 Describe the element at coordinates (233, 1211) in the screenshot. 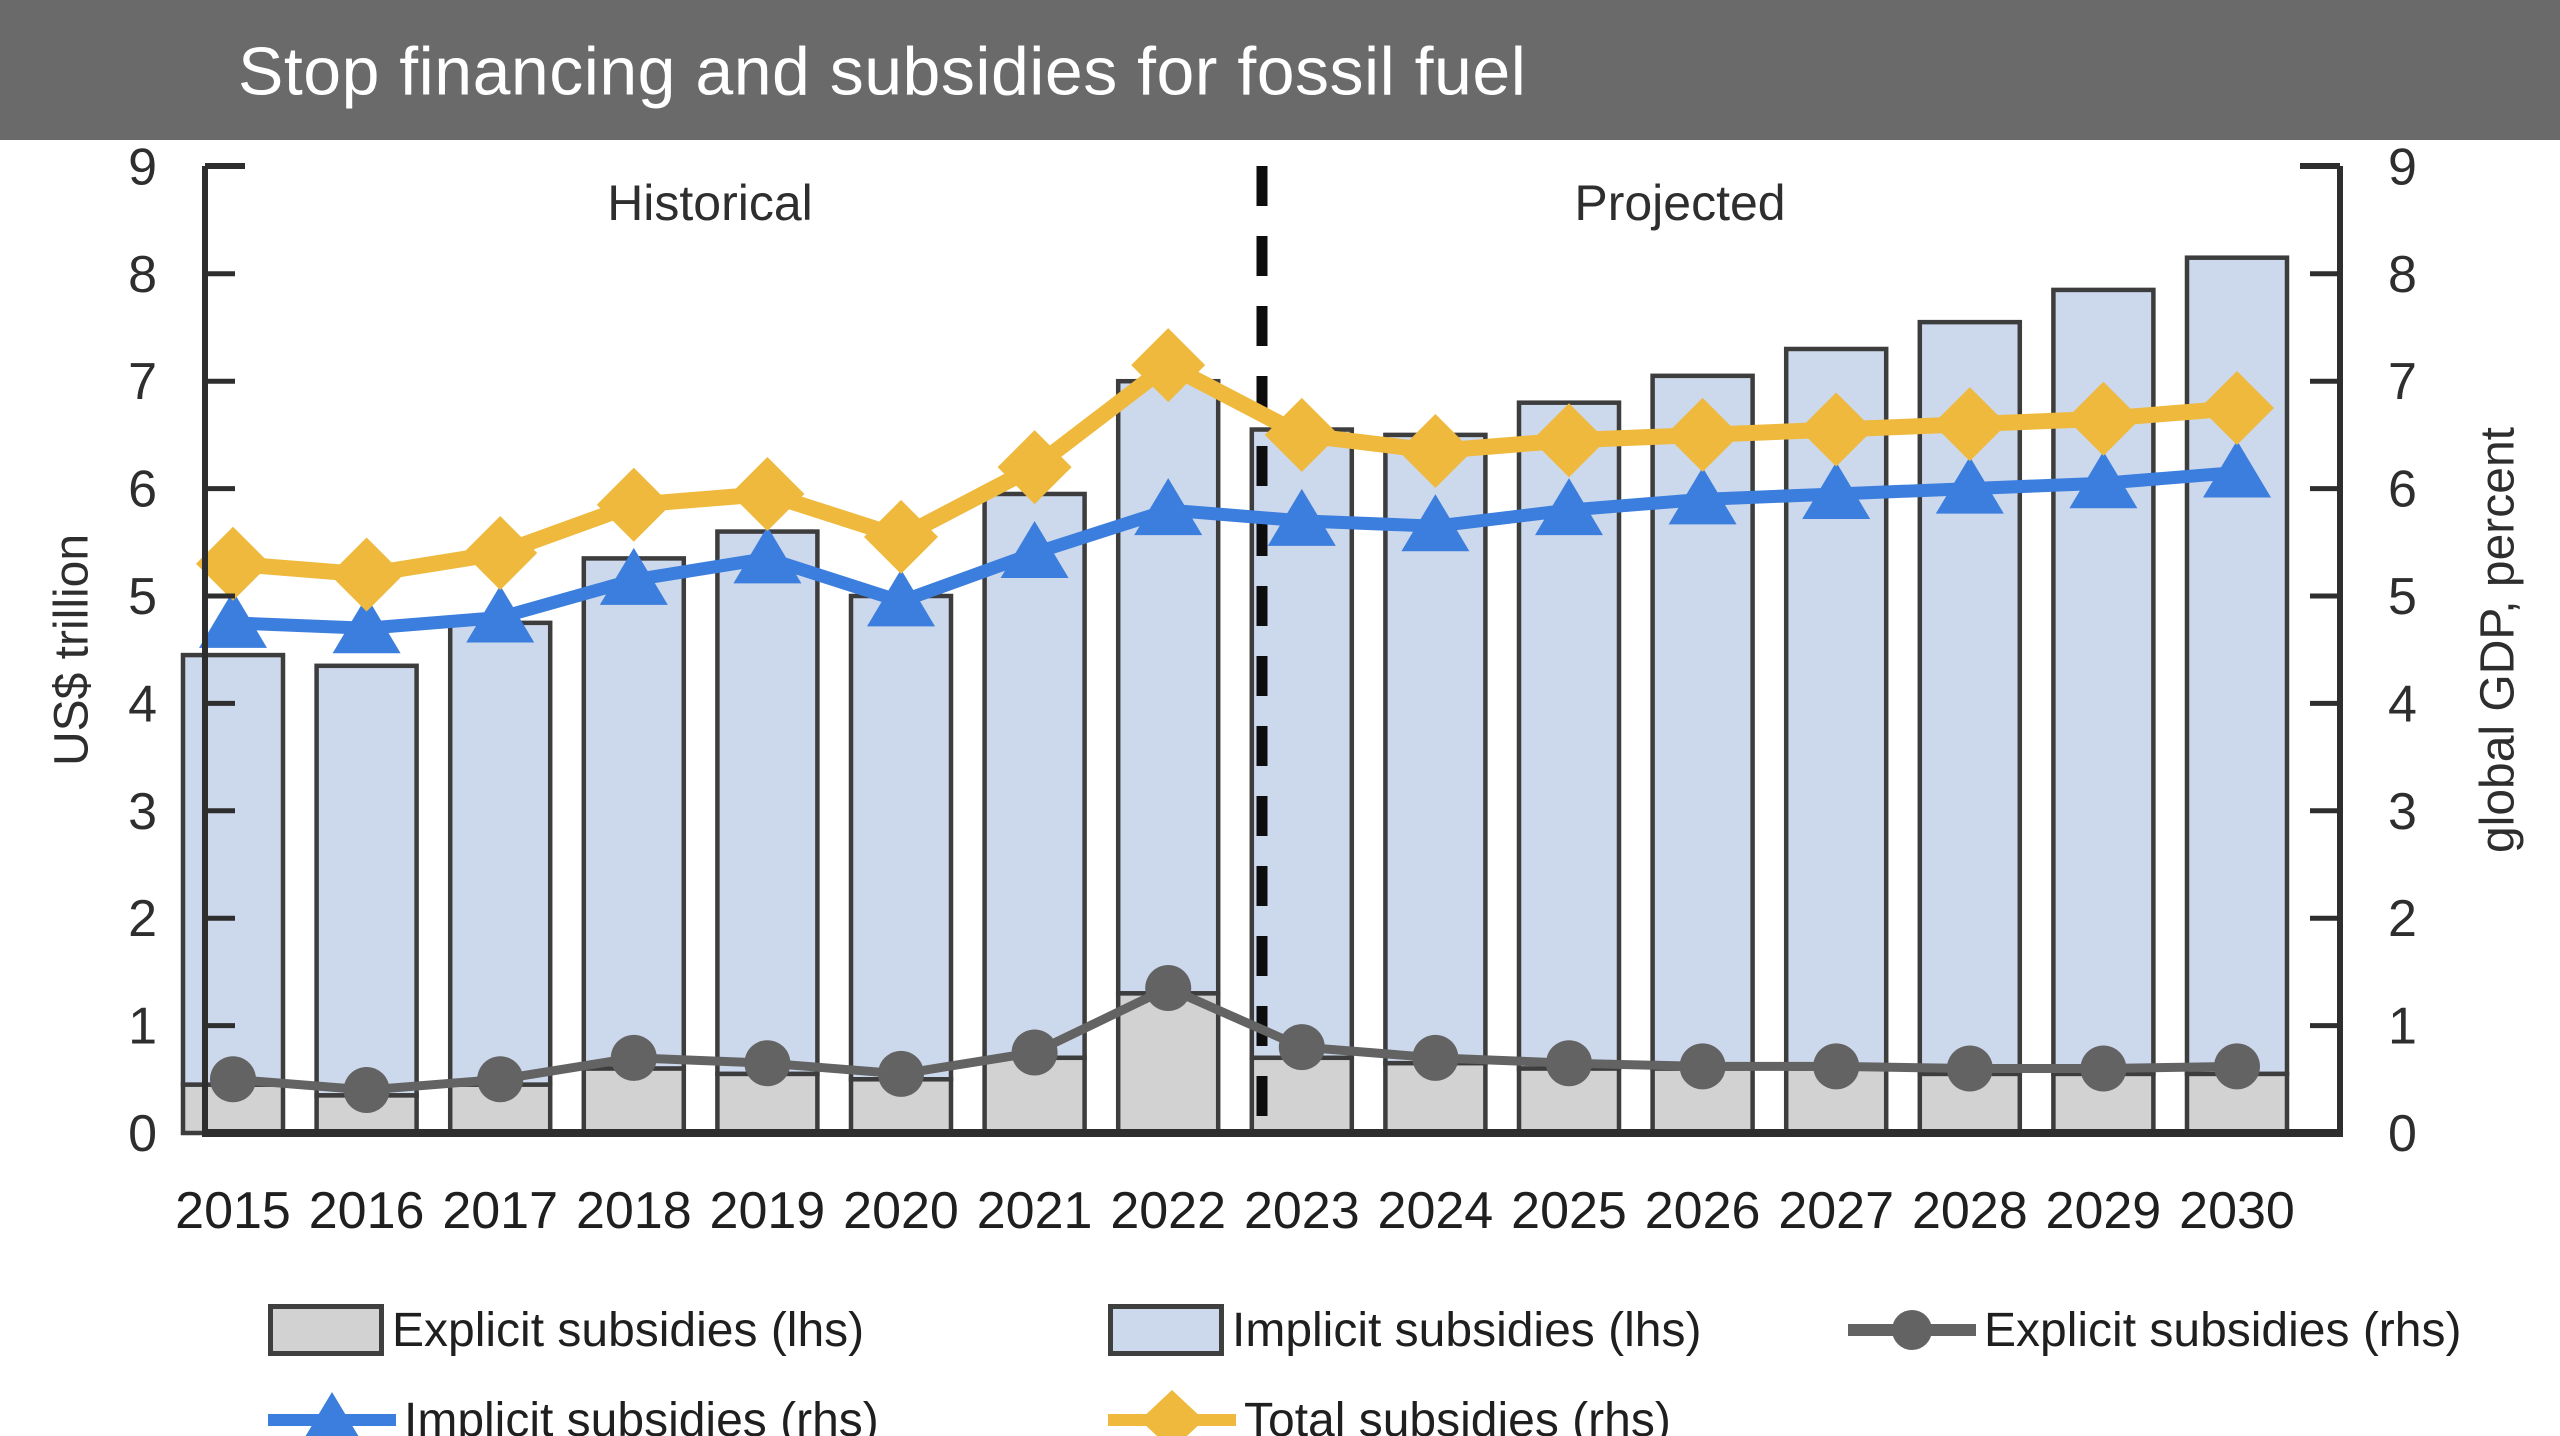

I see `x-tick-label: 2015` at that location.